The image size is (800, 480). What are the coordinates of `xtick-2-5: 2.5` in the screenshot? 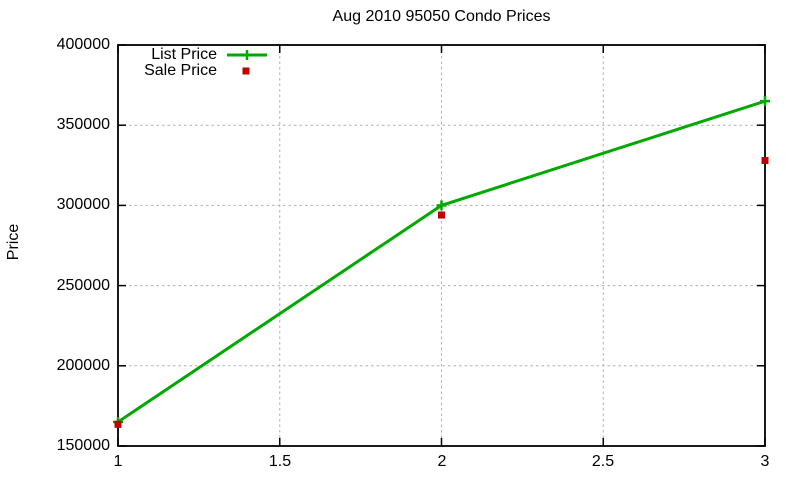 It's located at (603, 461).